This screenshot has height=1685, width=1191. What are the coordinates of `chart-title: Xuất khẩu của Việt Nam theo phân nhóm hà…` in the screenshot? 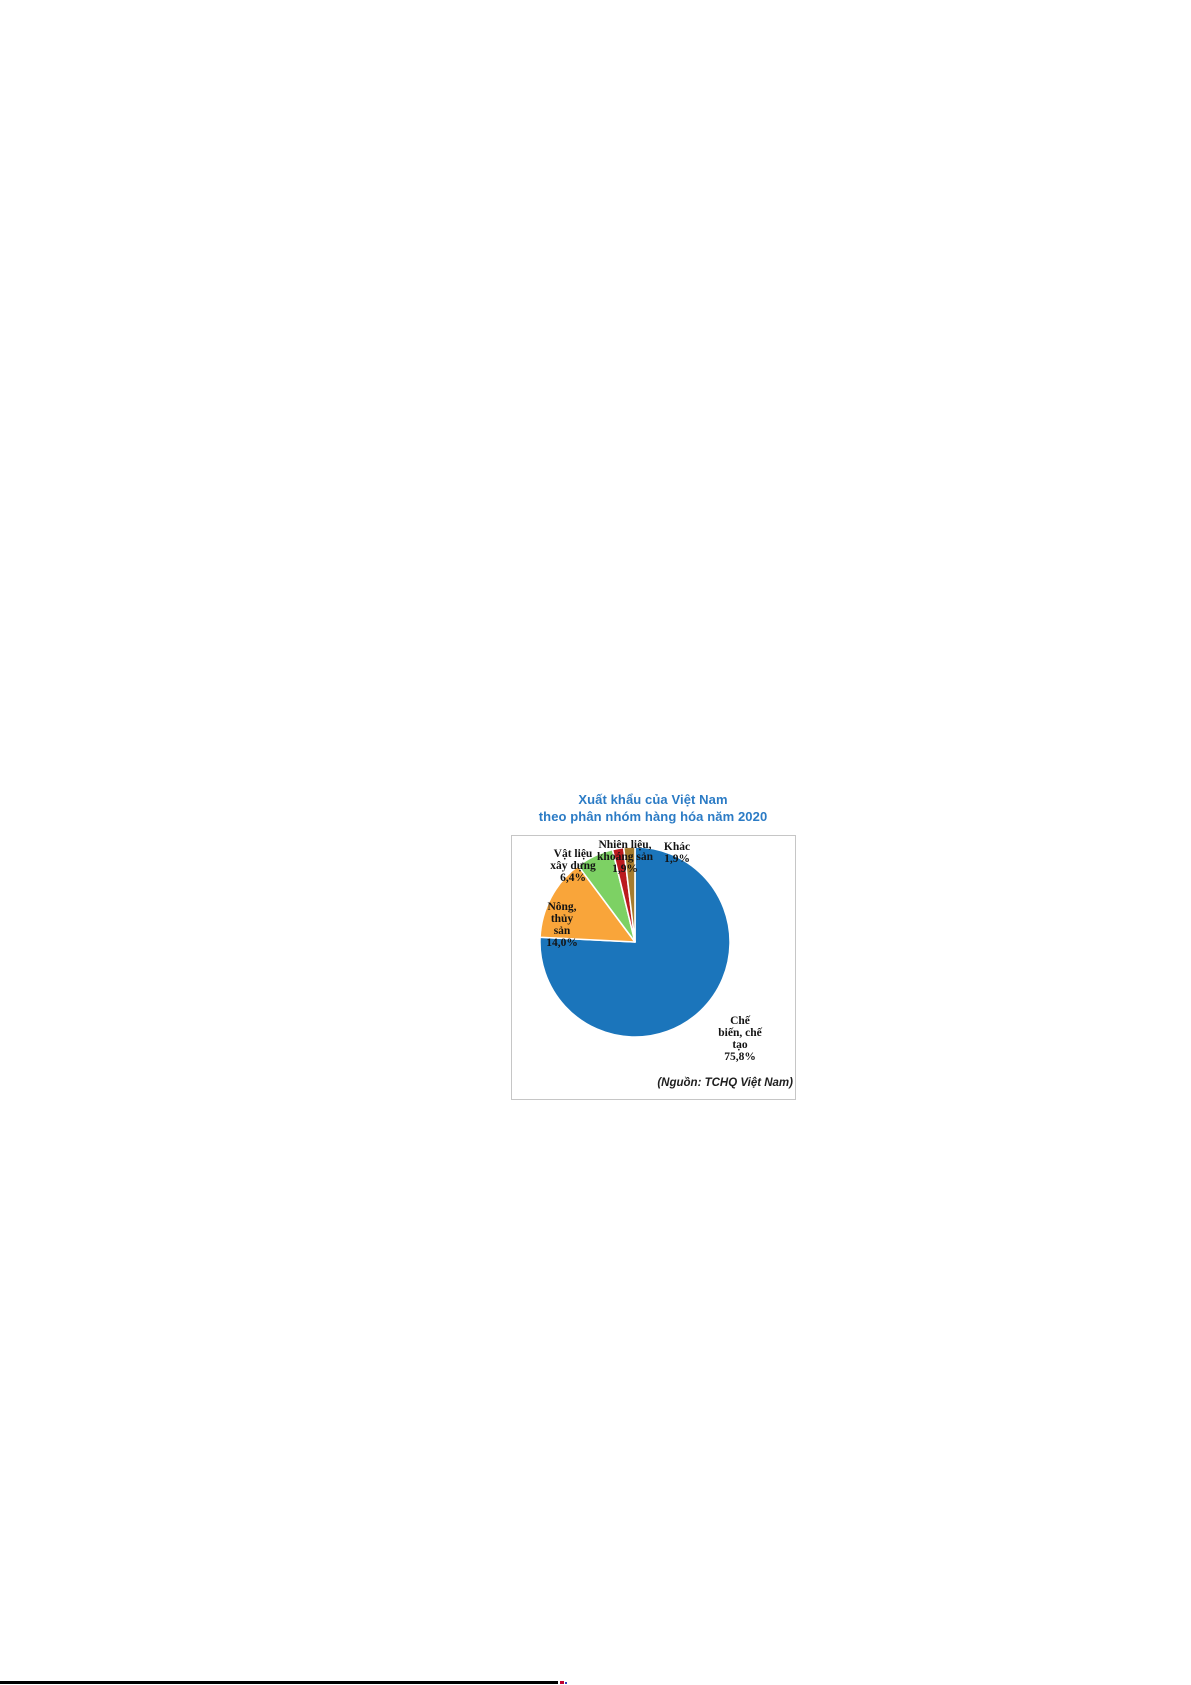 It's located at (653, 808).